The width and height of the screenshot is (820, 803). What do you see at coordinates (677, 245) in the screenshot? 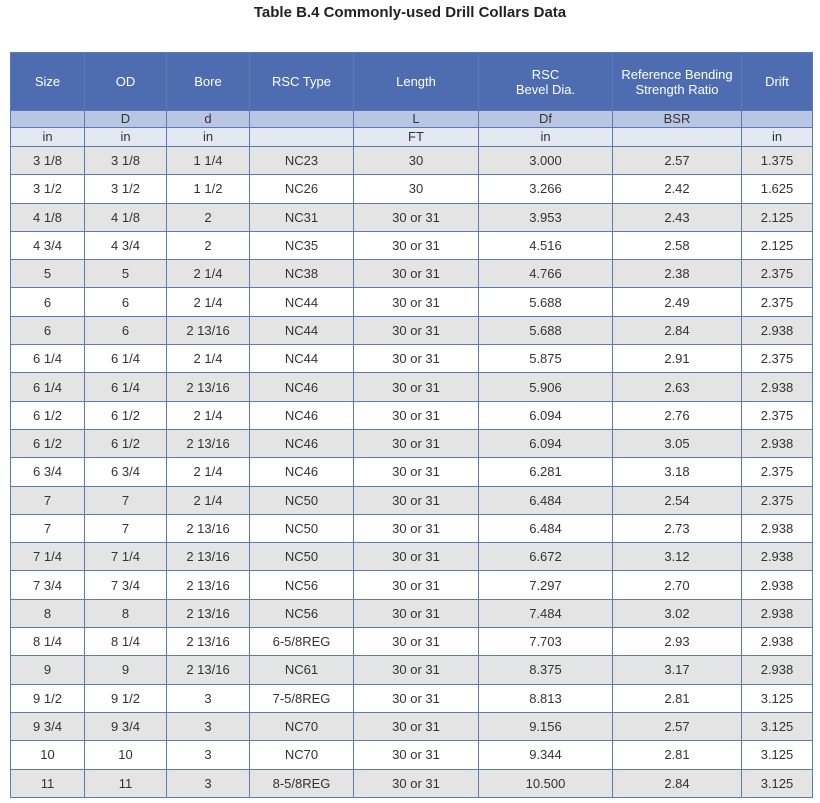
I see `data-cell: 2.58` at bounding box center [677, 245].